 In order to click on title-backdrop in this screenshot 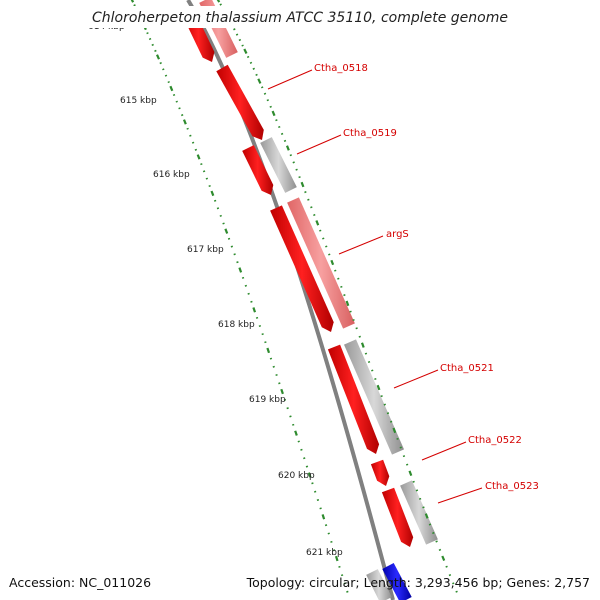, I will do `click(300, 17)`.